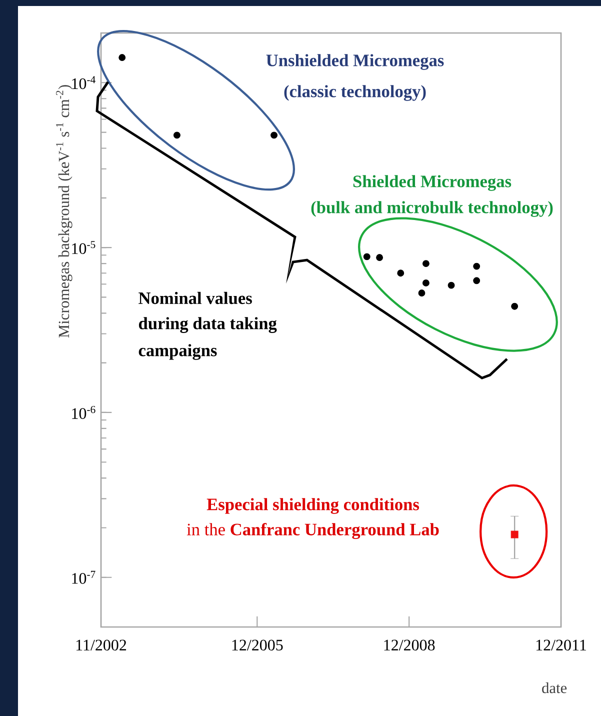 The height and width of the screenshot is (716, 601). What do you see at coordinates (195, 298) in the screenshot?
I see `annotation: Nominal values` at bounding box center [195, 298].